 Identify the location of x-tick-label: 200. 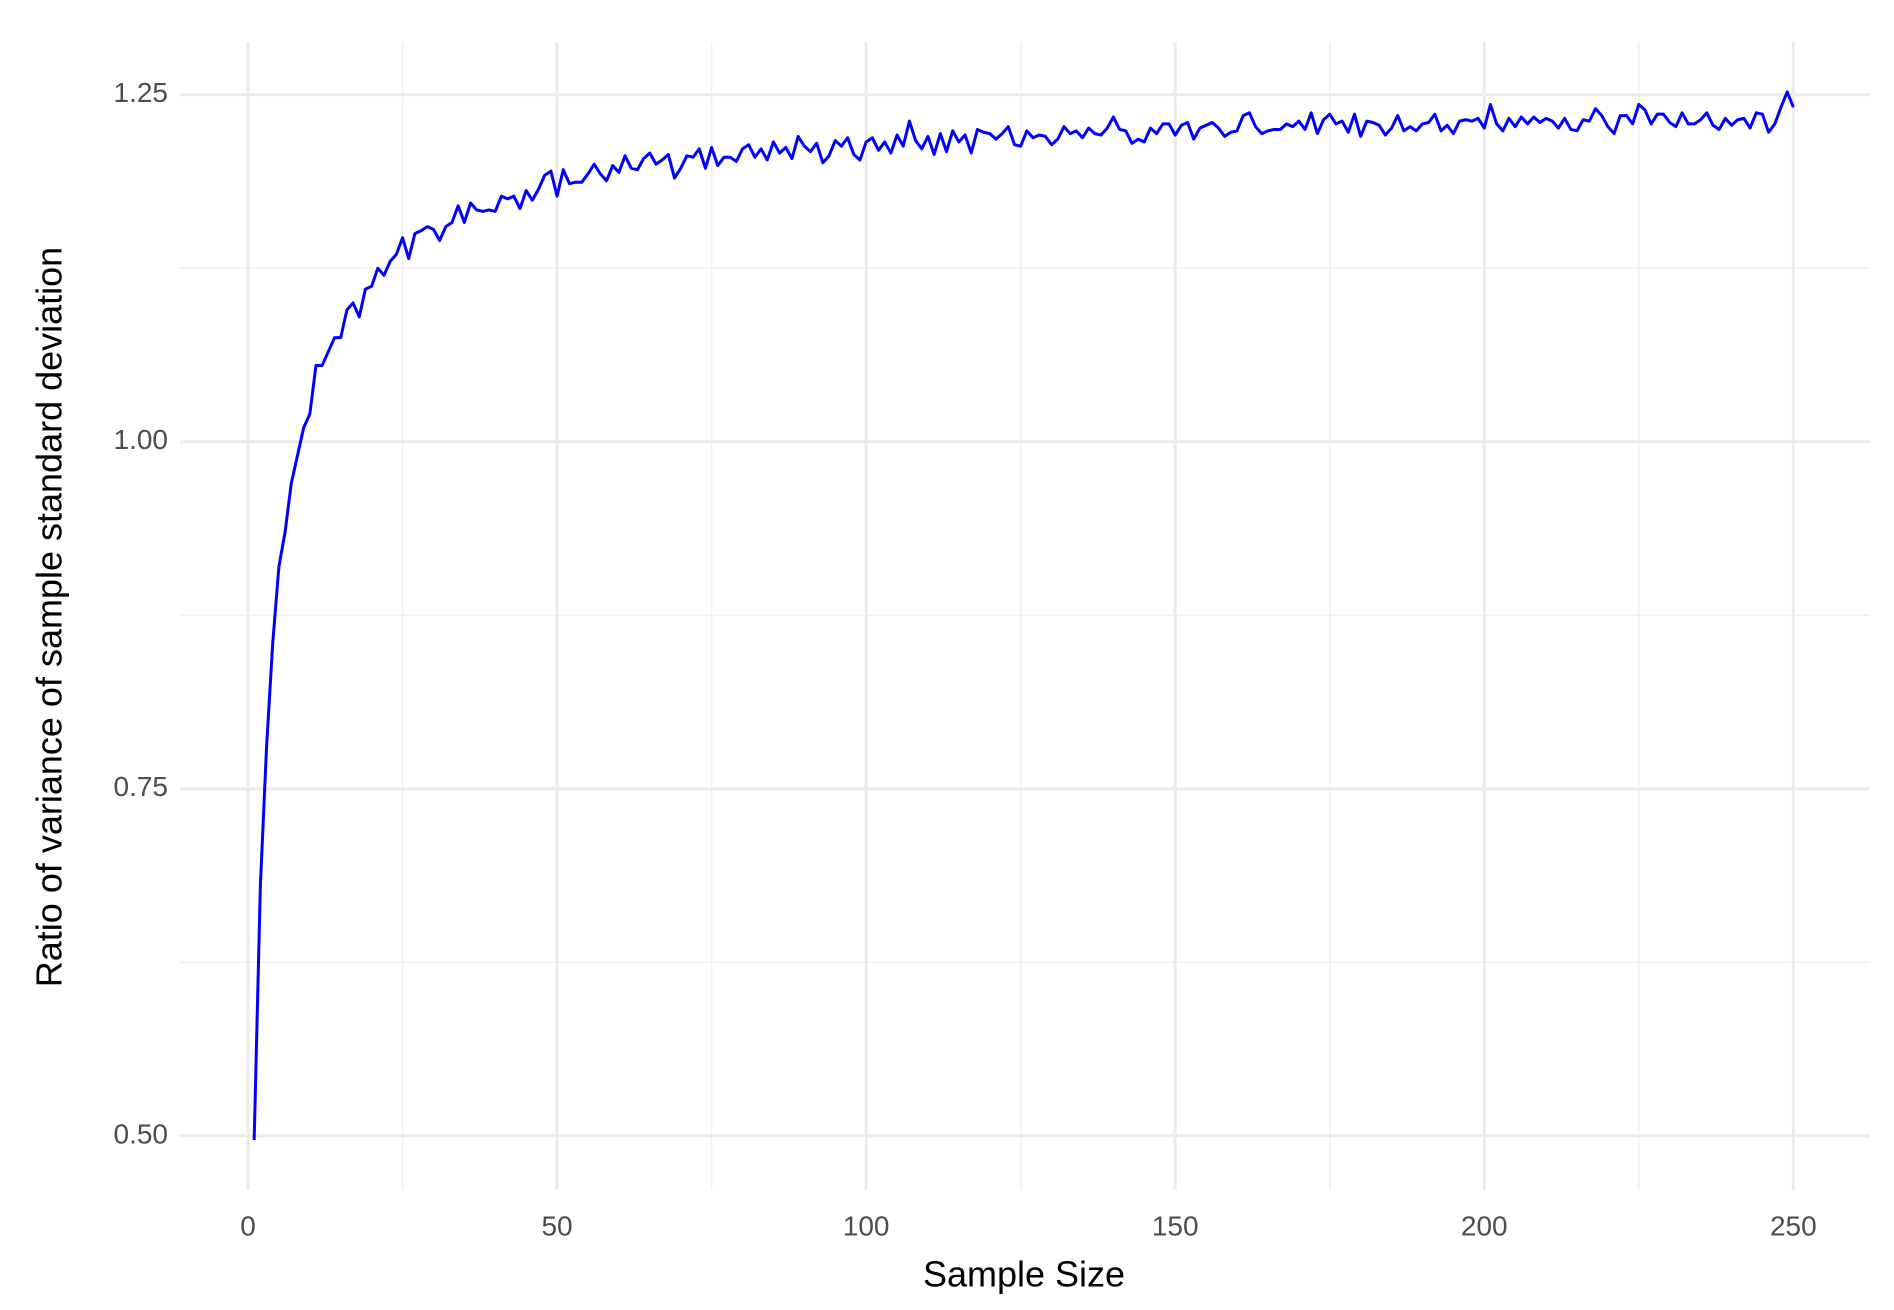
(1484, 1225).